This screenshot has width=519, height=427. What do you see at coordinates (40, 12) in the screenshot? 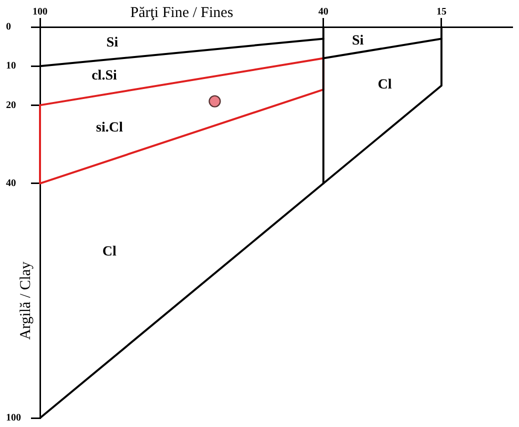
I see `x-tick-label: 100` at bounding box center [40, 12].